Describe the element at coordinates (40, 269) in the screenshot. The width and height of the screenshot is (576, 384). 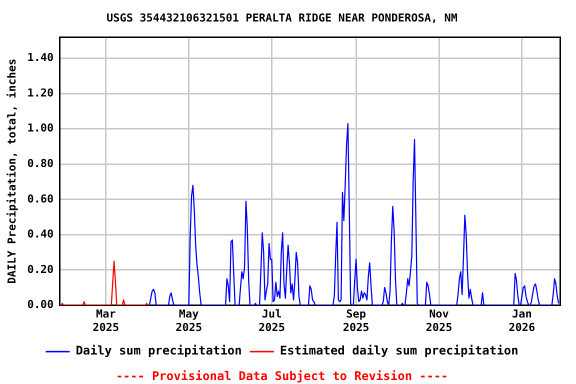
I see `y-tick-label: 0.20` at that location.